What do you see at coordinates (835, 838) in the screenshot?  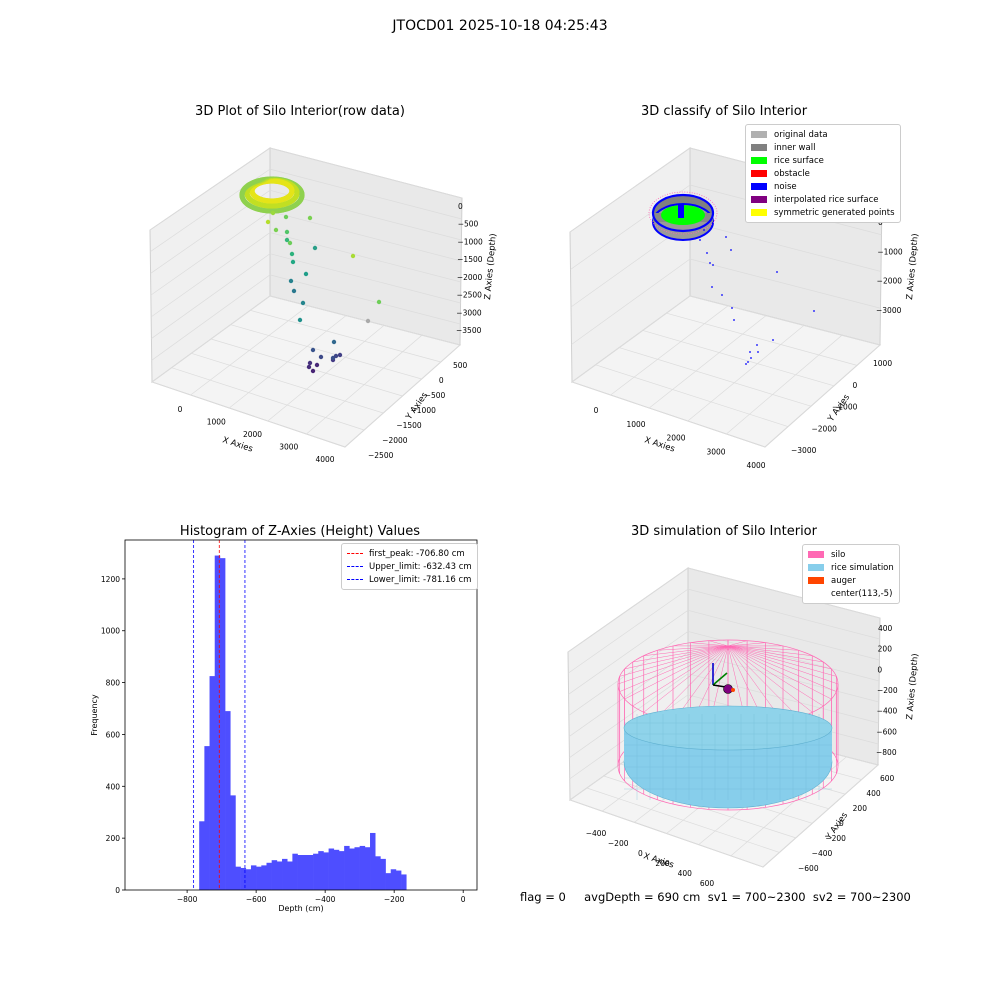 I see `plot4-y-tick-label: −200` at bounding box center [835, 838].